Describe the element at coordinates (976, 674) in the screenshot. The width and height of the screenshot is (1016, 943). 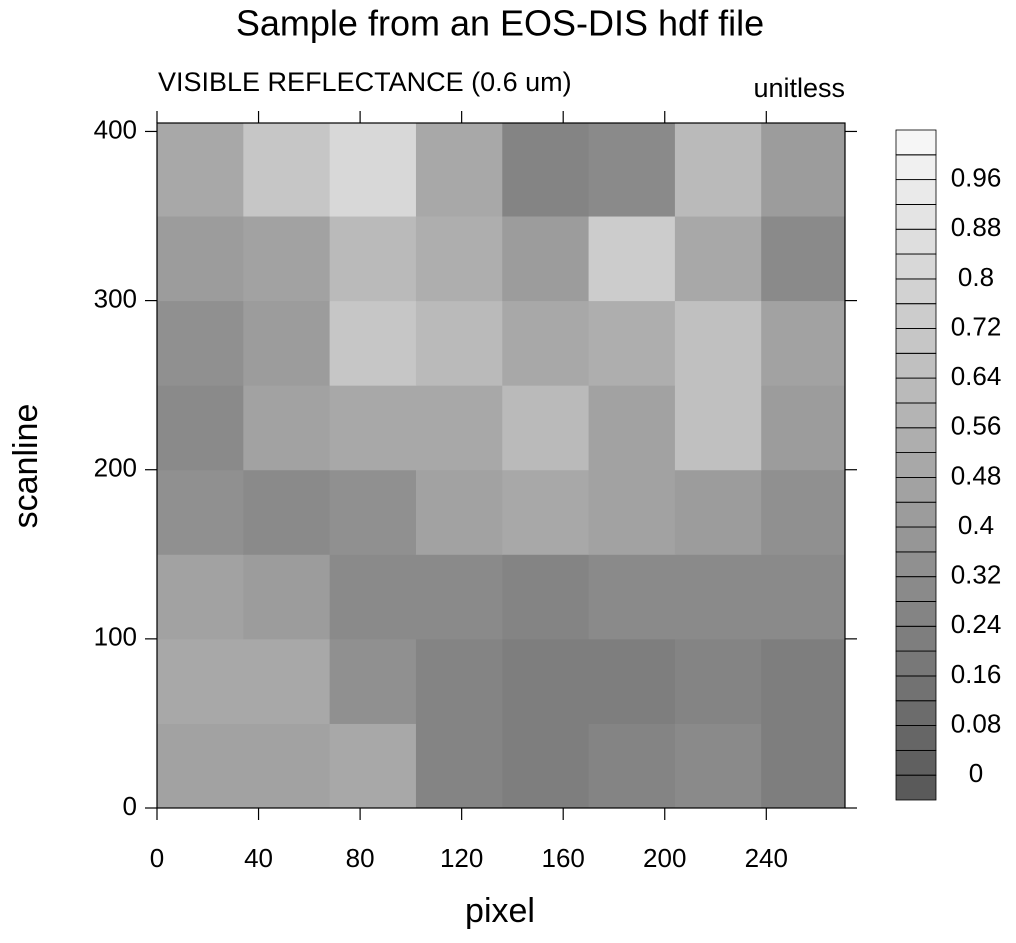
I see `colorbar-label: 0.16` at that location.